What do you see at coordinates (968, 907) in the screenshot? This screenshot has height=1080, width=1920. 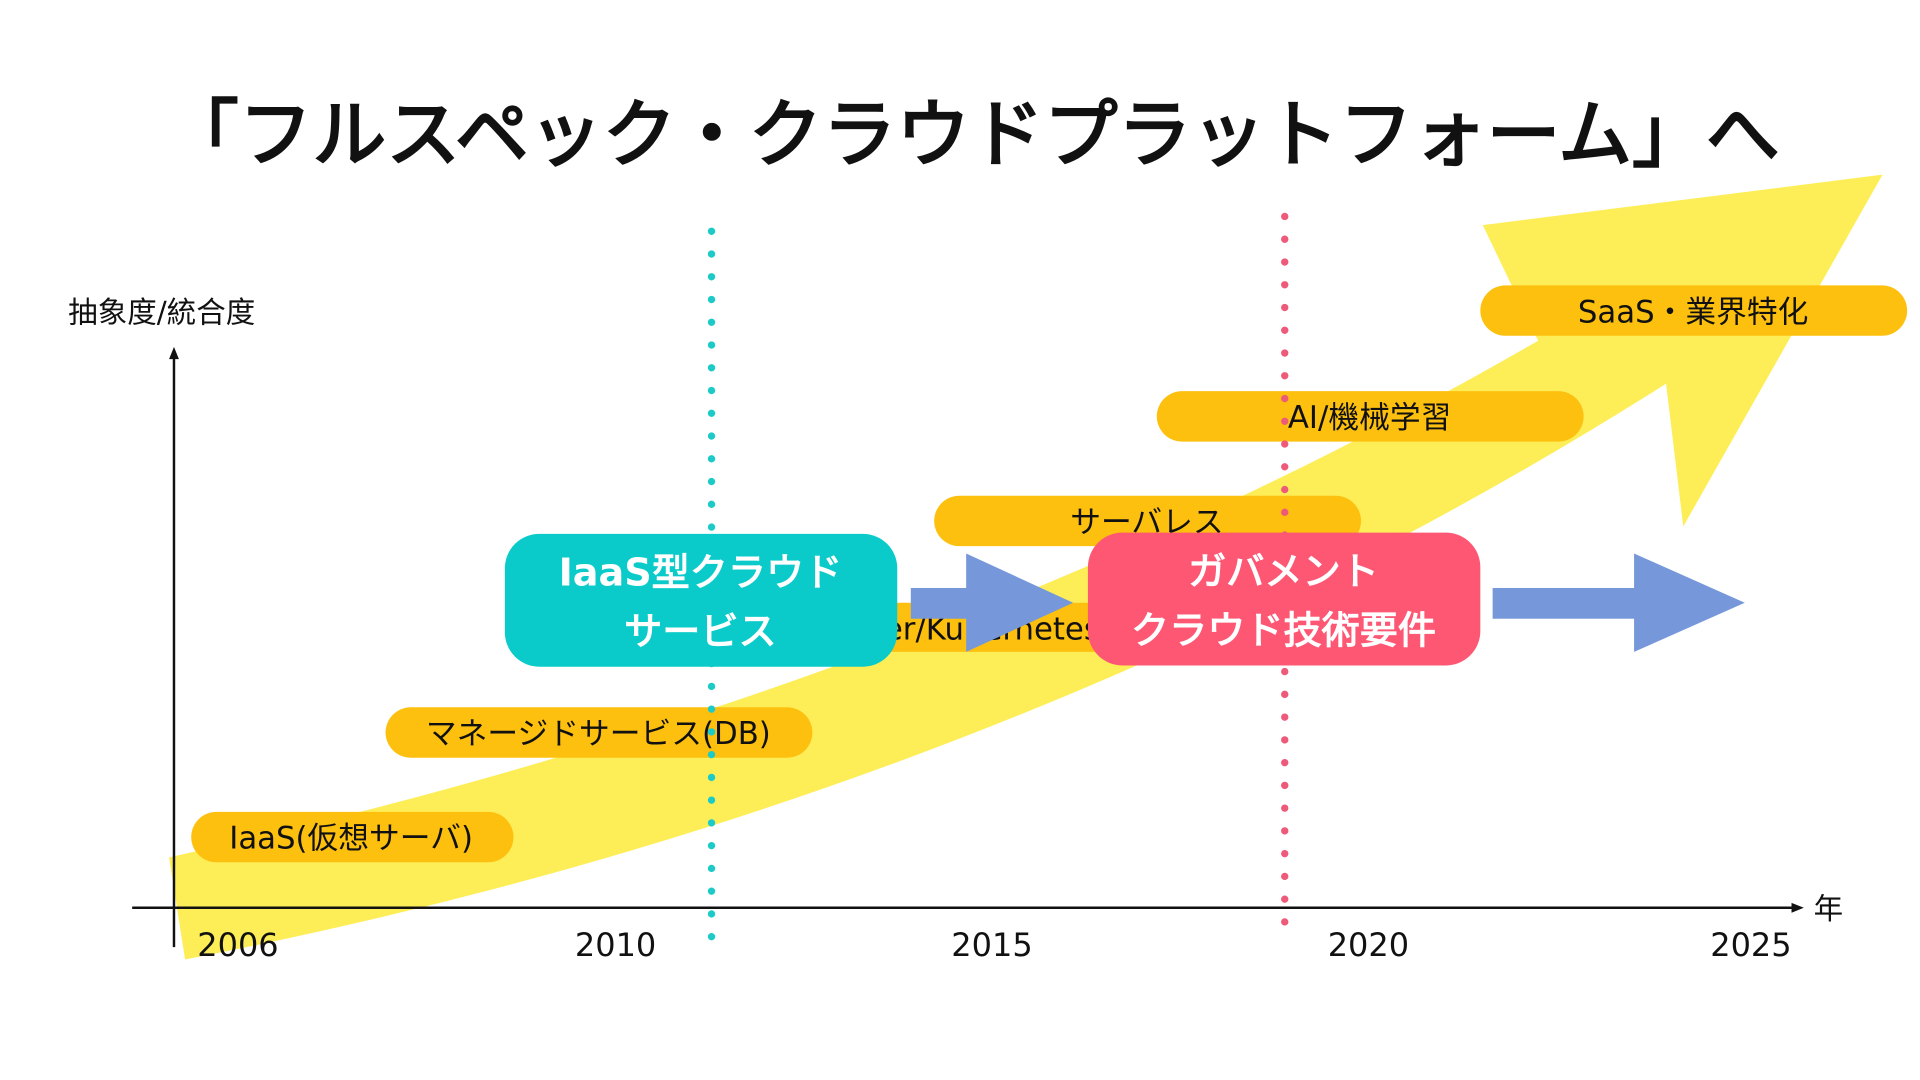 I see `x-axis` at bounding box center [968, 907].